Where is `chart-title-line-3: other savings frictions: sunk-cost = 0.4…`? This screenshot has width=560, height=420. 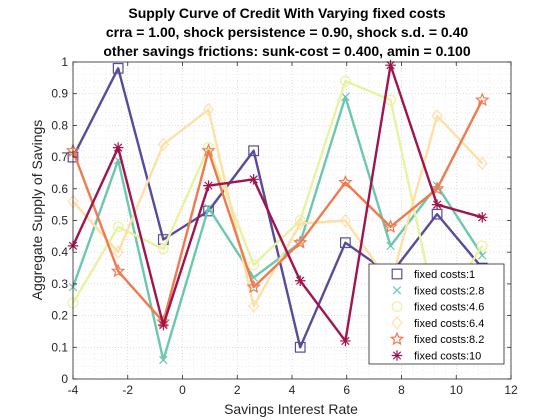
chart-title-line-3: other savings frictions: sunk-cost = 0.4… is located at coordinates (286, 51).